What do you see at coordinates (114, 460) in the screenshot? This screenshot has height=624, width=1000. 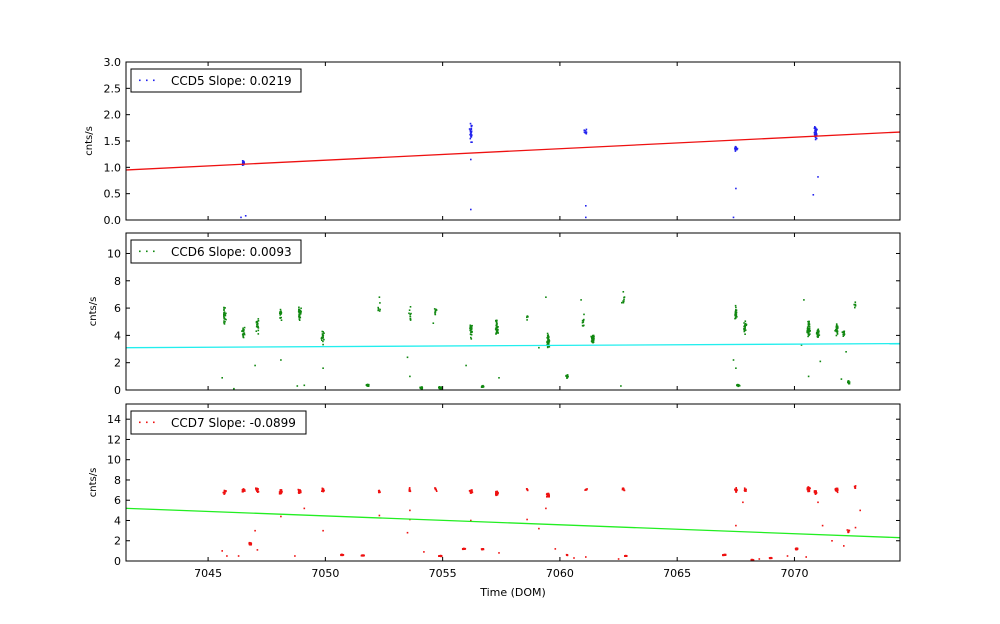 I see `y-tick-label: 10` at bounding box center [114, 460].